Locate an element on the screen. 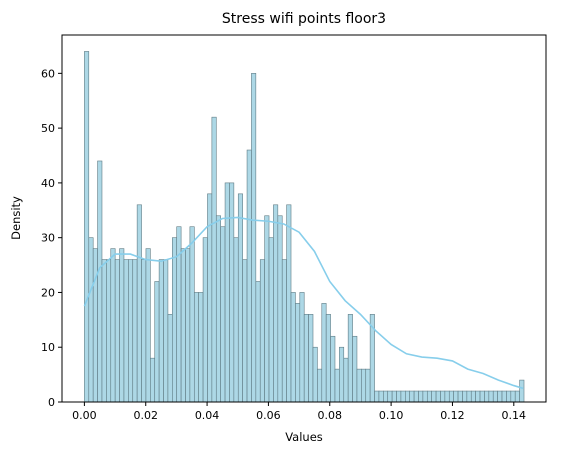  y-tick-label: 40 is located at coordinates (48, 183).